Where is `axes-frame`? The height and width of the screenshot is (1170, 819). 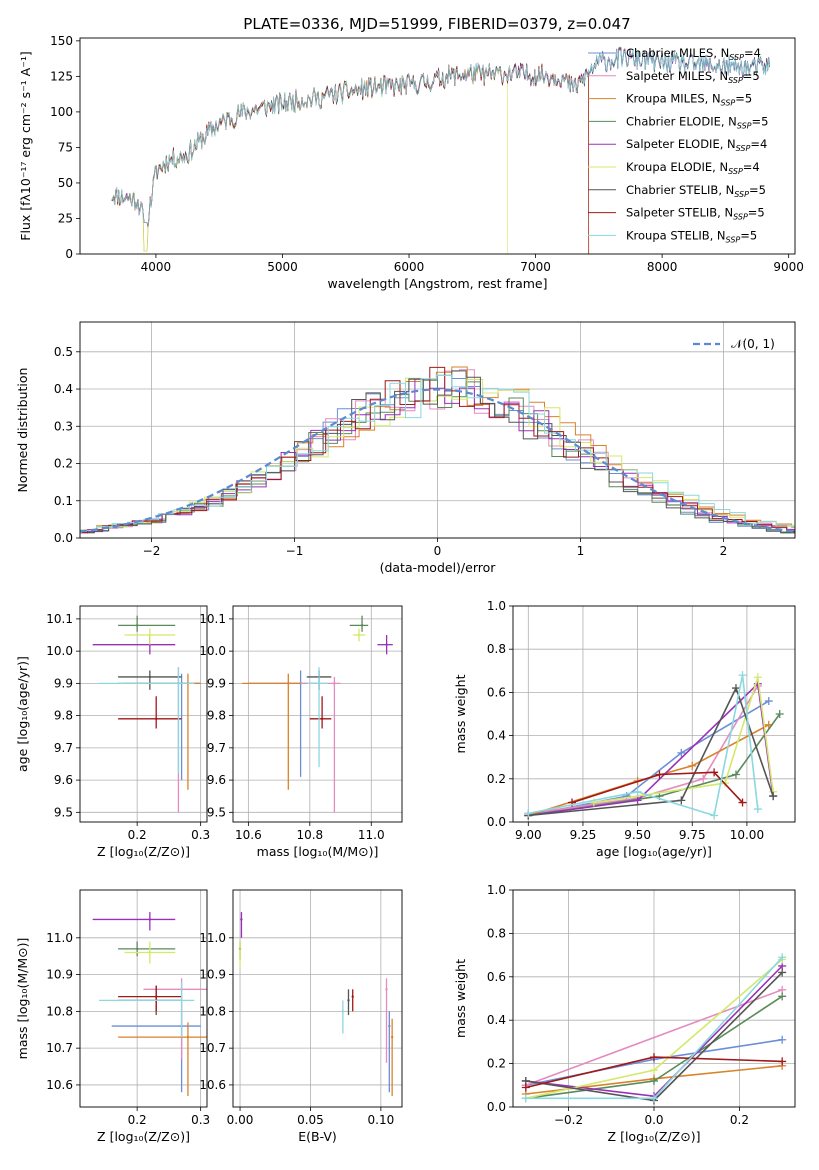
axes-frame is located at coordinates (654, 714).